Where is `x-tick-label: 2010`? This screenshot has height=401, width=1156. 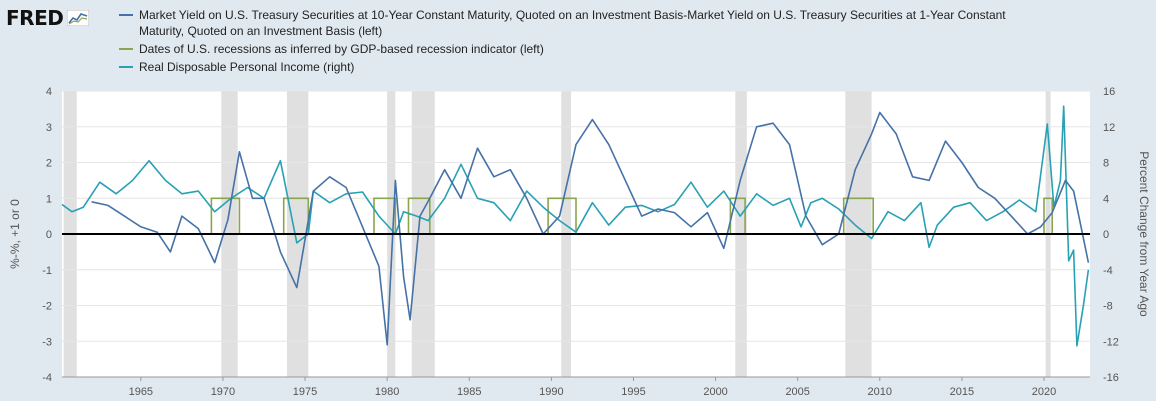 x-tick-label: 2010 is located at coordinates (880, 392).